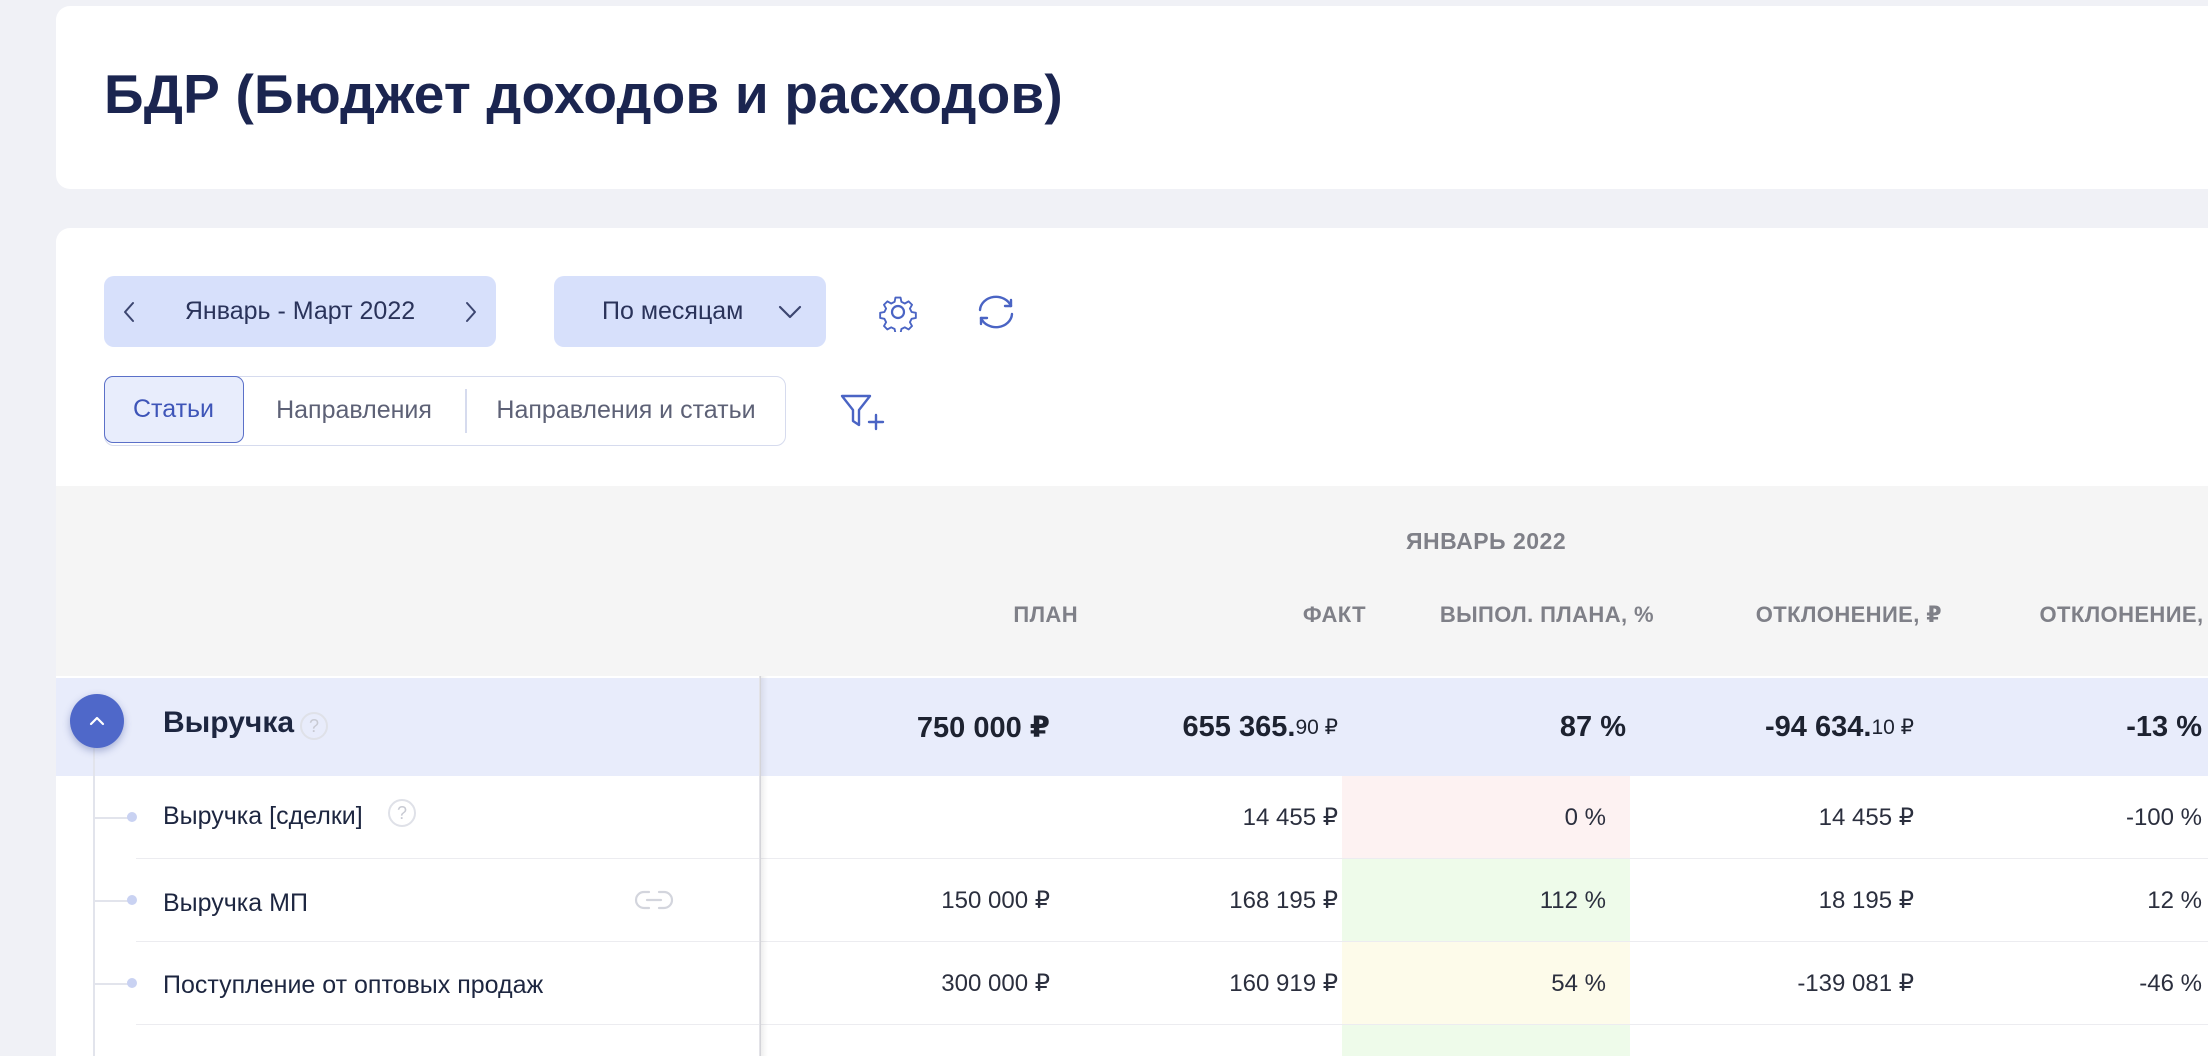 This screenshot has width=2208, height=1056. I want to click on cell-deviation-rub: -139 081 ₽, so click(1855, 983).